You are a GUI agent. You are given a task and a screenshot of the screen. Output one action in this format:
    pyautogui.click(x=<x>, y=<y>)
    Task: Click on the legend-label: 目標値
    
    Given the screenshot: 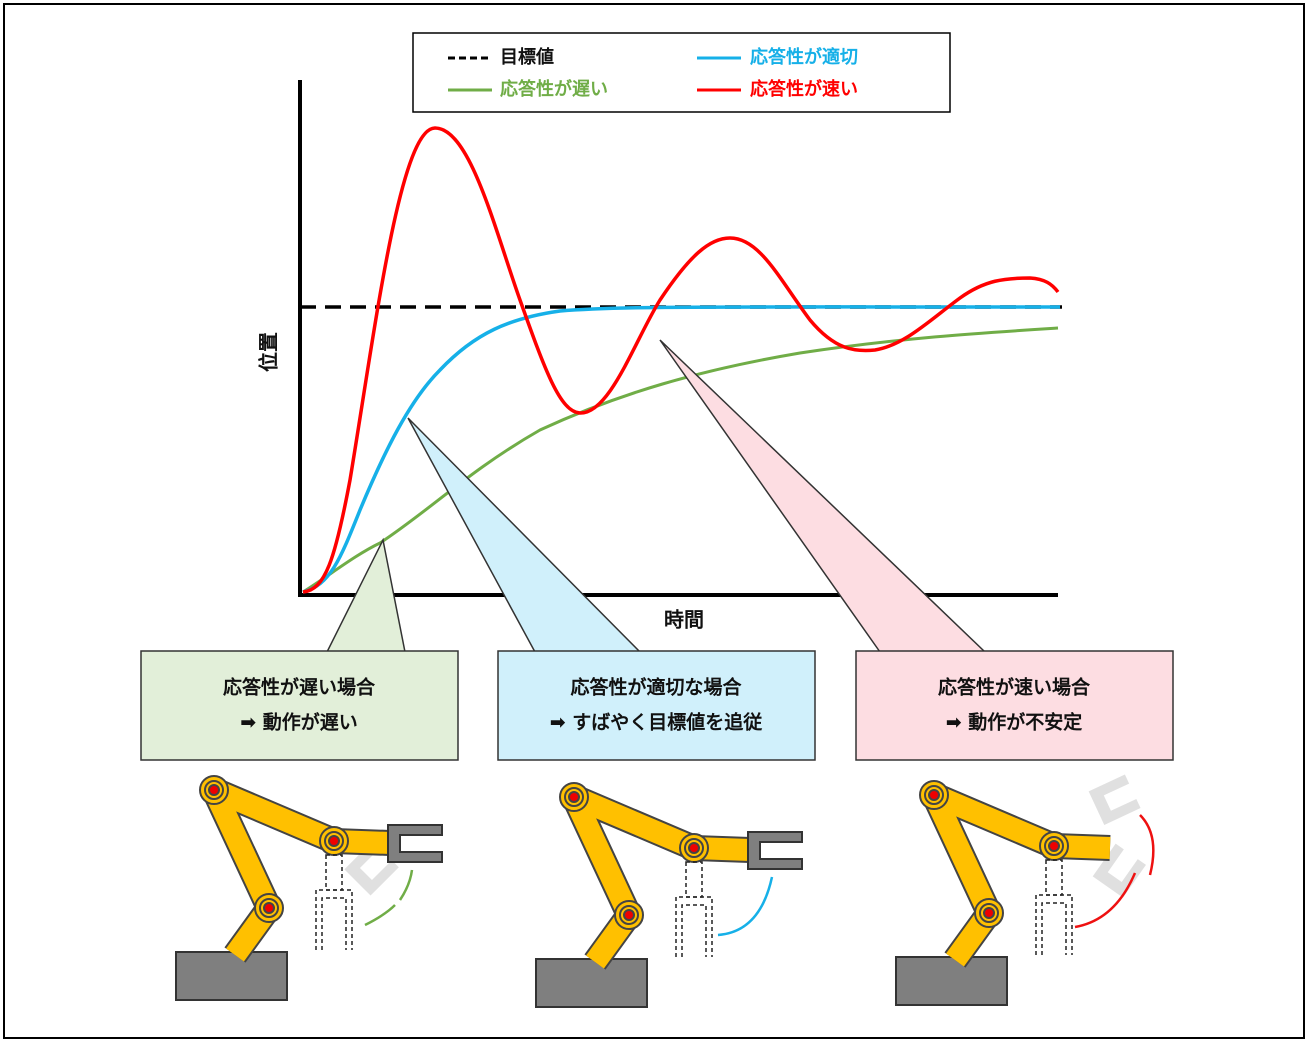 What is the action you would take?
    pyautogui.click(x=527, y=57)
    